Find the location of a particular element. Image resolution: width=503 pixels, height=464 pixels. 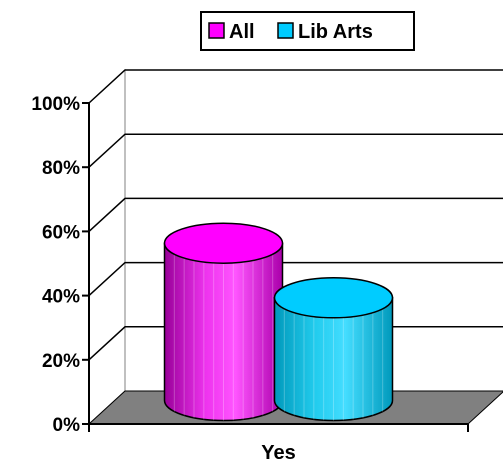

bar-body is located at coordinates (333, 359).